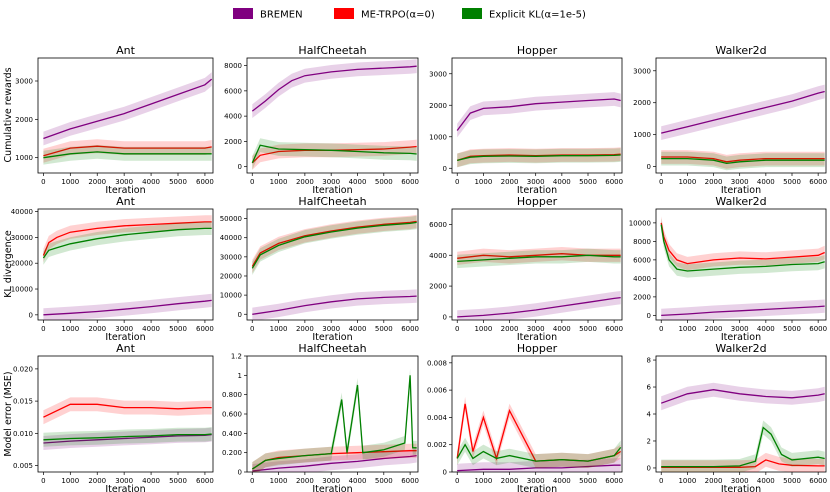  I want to click on legend-swatch-bremen, so click(243, 13).